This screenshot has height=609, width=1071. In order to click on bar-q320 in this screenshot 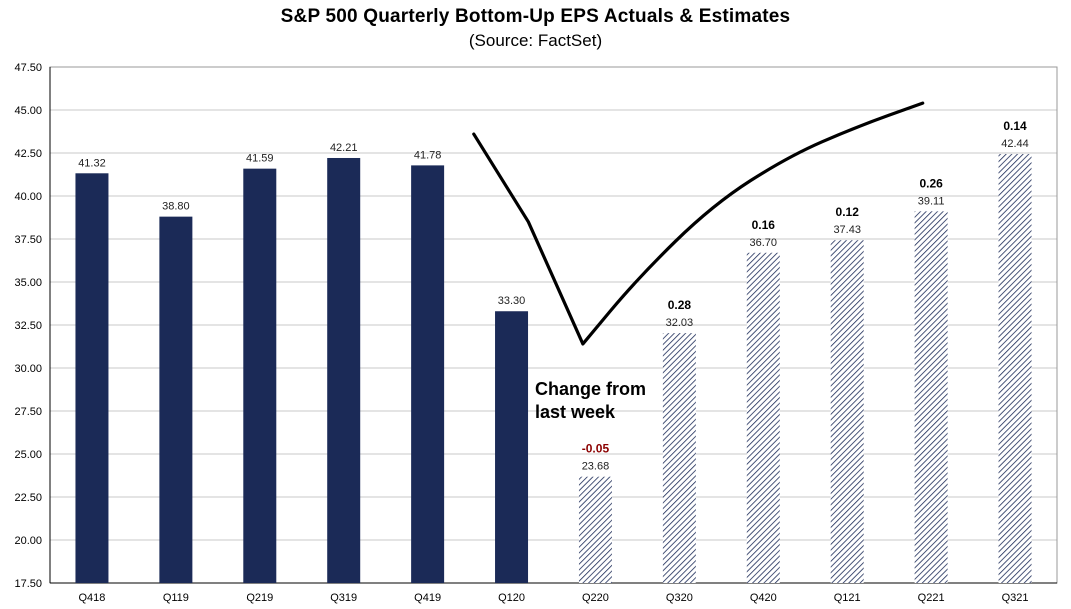, I will do `click(679, 458)`.